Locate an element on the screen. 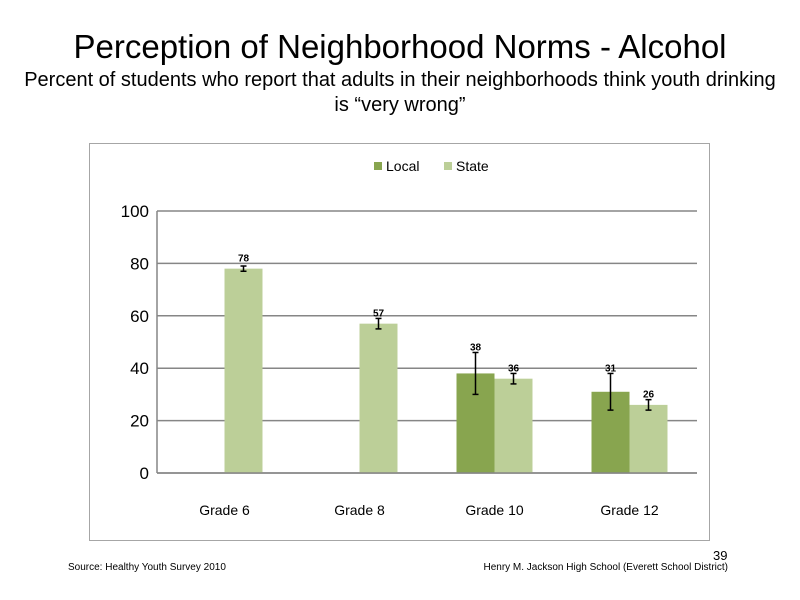 Image resolution: width=800 pixels, height=600 pixels. x-tick-label: Grade 12 is located at coordinates (629, 510).